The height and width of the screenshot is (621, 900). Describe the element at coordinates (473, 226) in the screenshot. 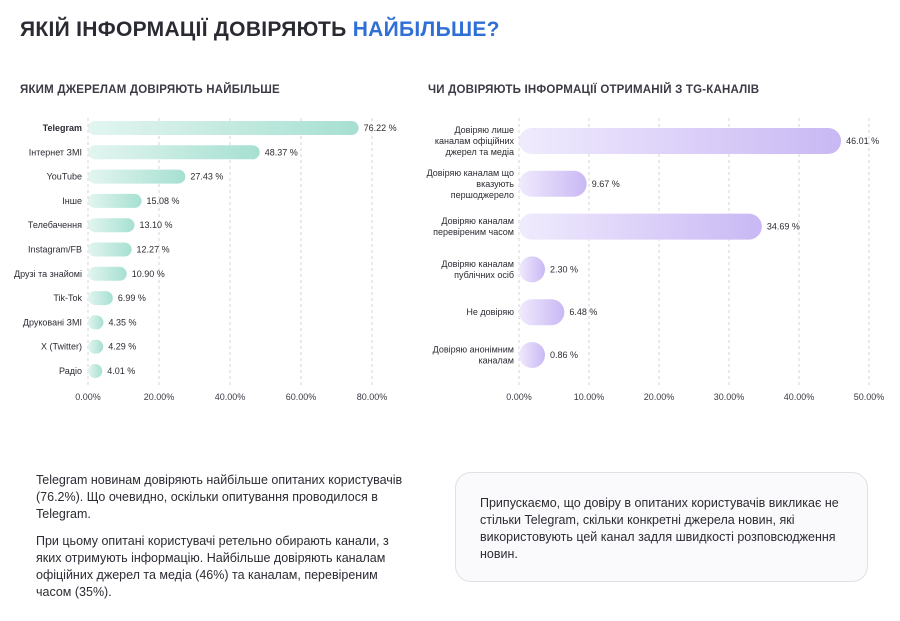

I see `category-label: Довіряю каналам перевіреним часом` at that location.